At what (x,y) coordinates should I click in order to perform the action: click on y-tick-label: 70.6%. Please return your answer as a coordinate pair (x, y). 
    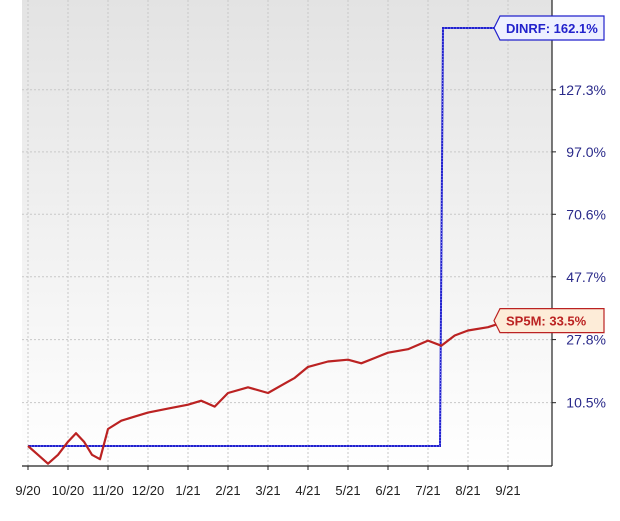
    Looking at the image, I should click on (586, 214).